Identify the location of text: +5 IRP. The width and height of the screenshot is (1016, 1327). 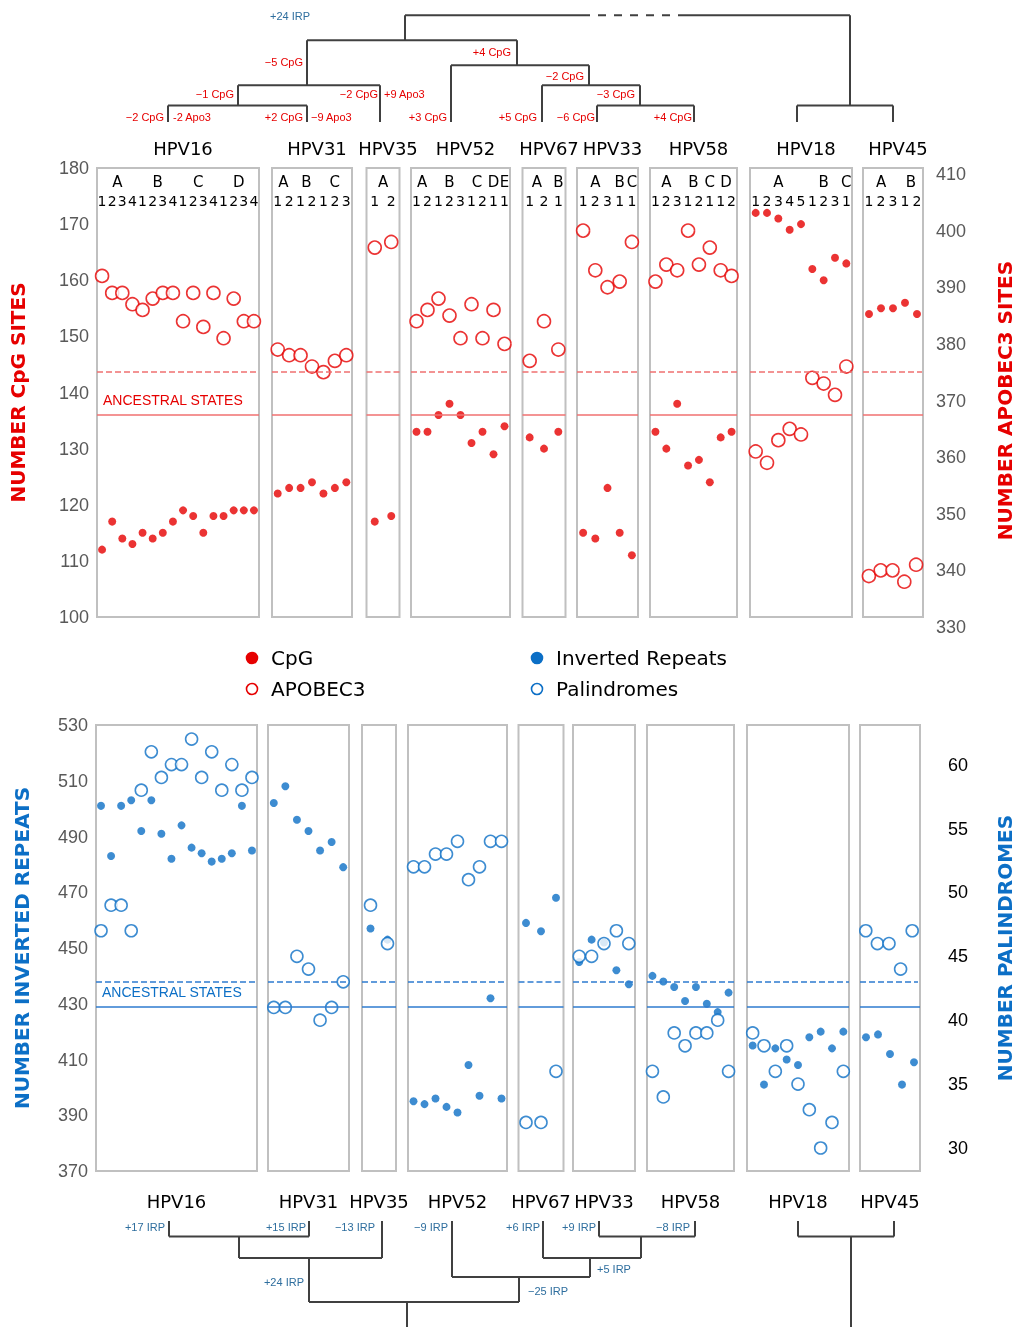
(614, 1268).